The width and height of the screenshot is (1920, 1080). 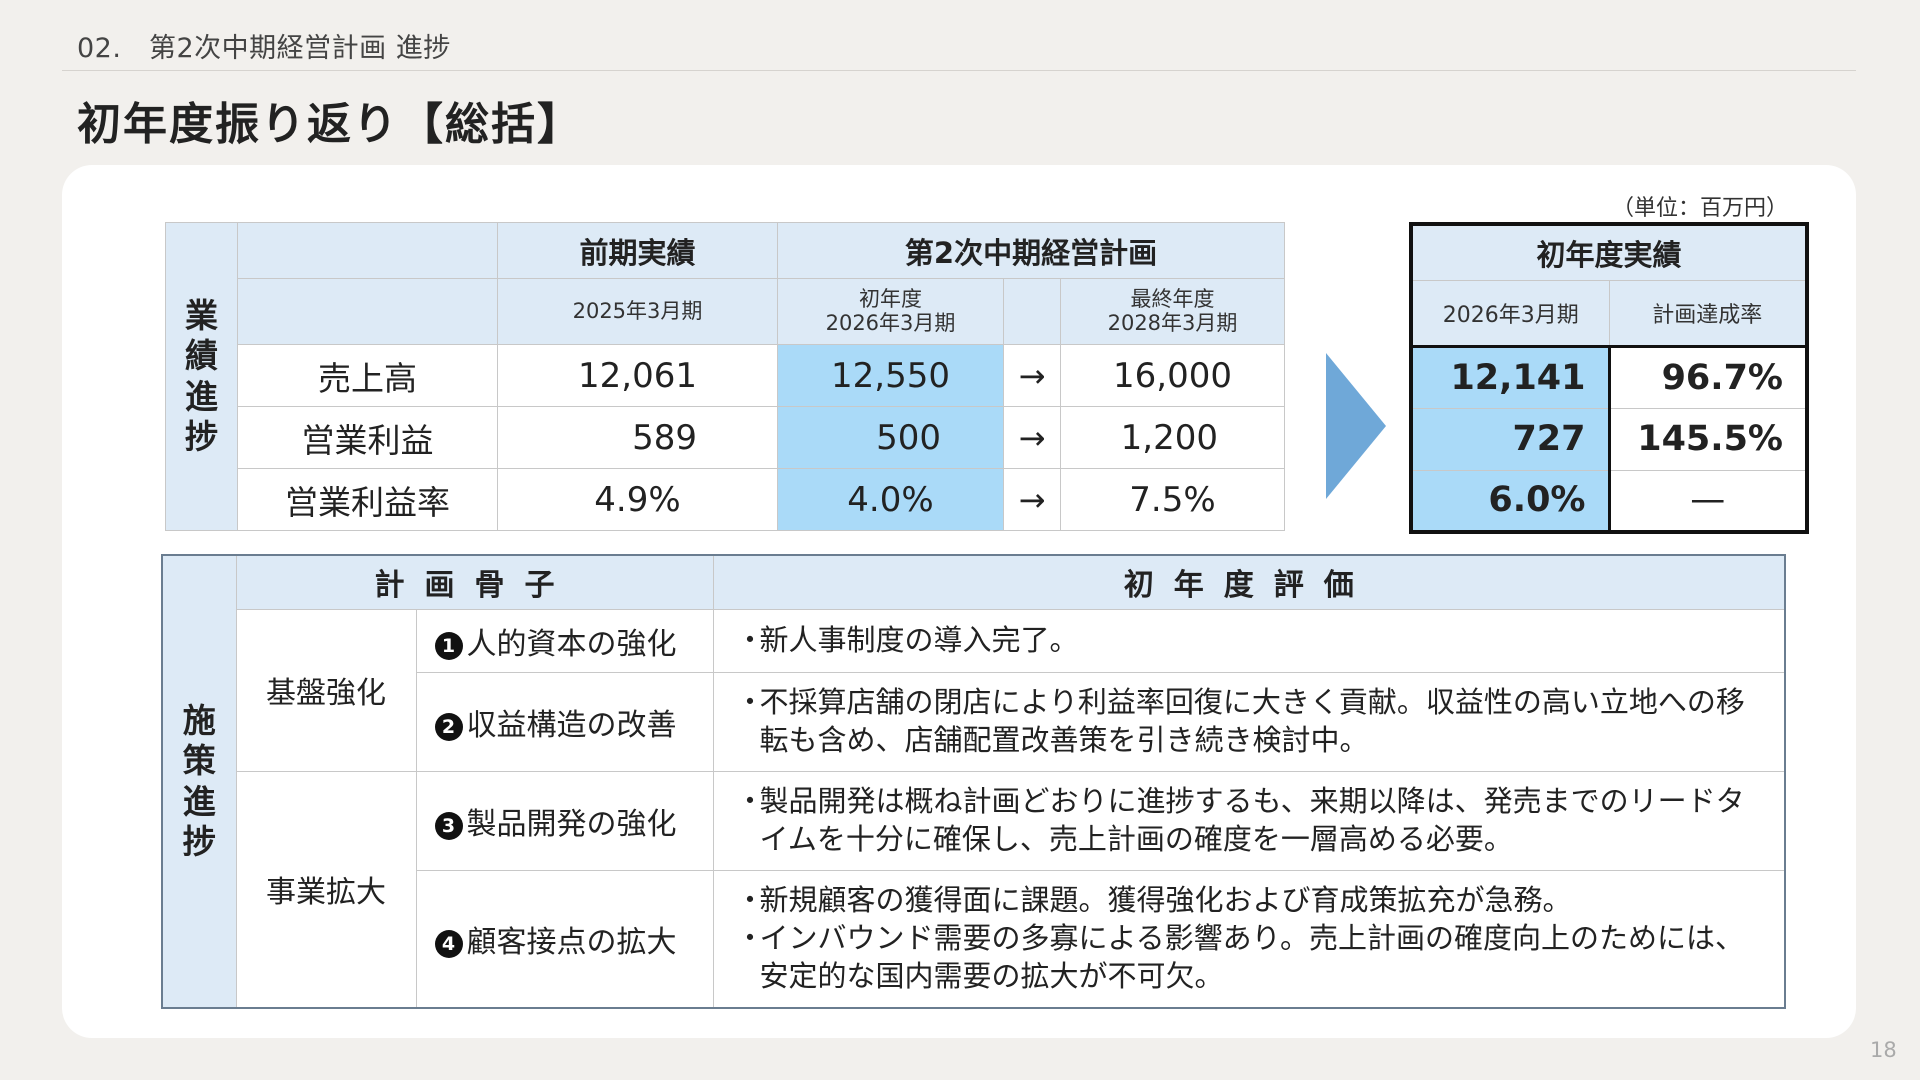 What do you see at coordinates (890, 311) in the screenshot?
I see `sub-plan-first: 初年度 2026年3月期` at bounding box center [890, 311].